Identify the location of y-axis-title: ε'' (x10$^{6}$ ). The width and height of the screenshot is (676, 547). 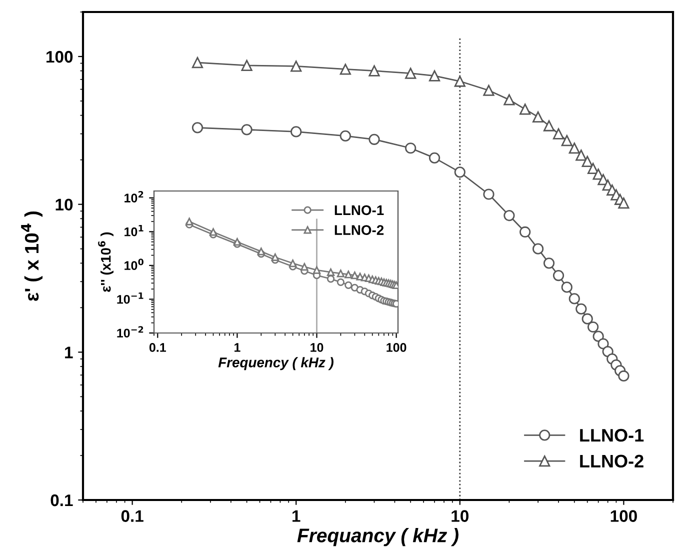
(106, 262).